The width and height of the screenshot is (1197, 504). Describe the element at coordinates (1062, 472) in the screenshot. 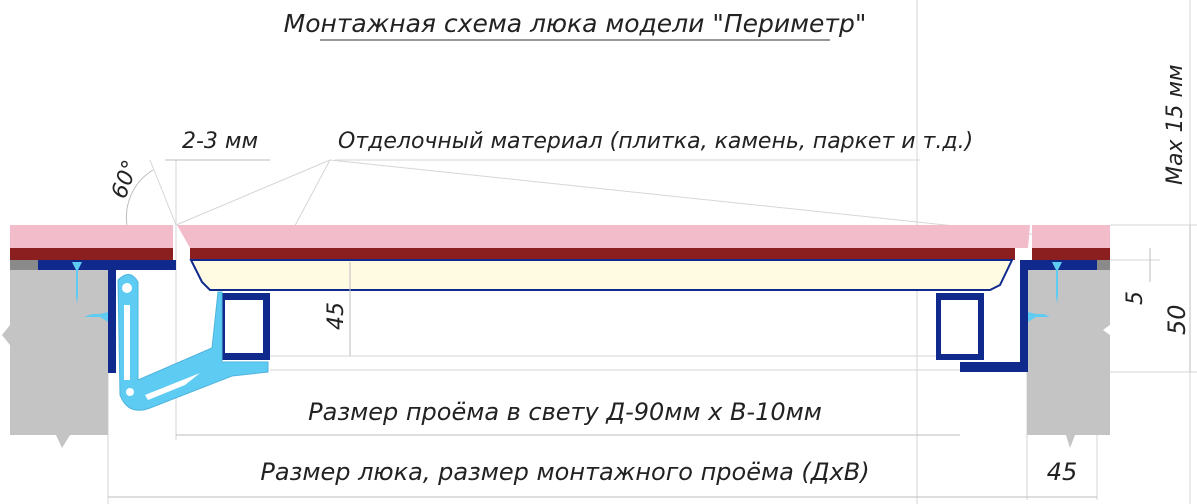

I see `side-width-label: 45` at that location.